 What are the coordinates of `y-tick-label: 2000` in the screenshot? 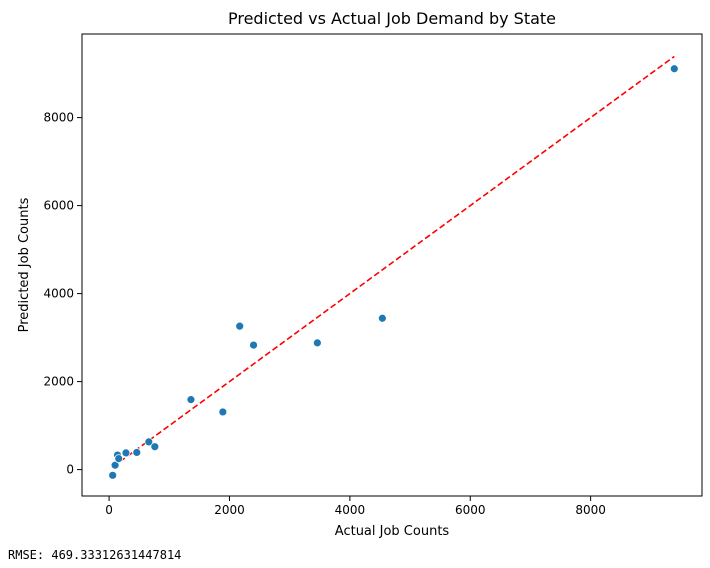 It's located at (58, 382).